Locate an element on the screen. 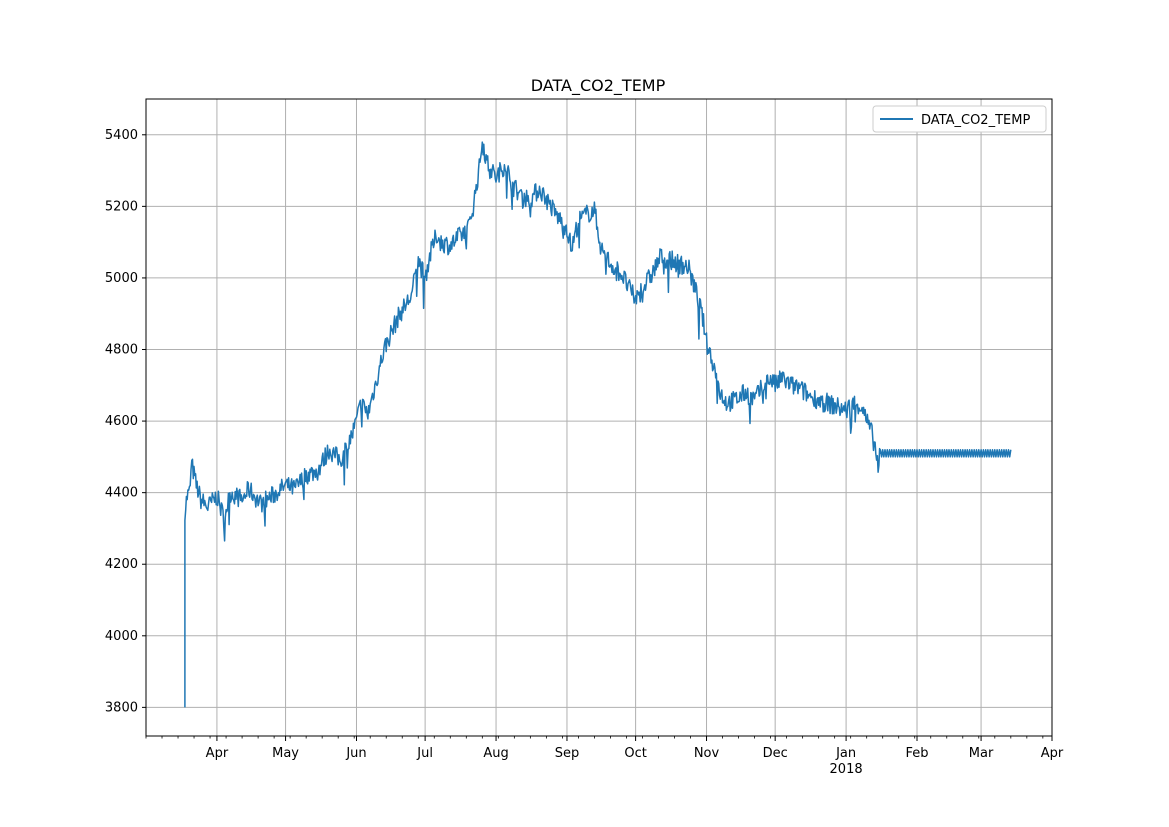 The height and width of the screenshot is (827, 1169). y-tick-label: 5200 is located at coordinates (121, 206).